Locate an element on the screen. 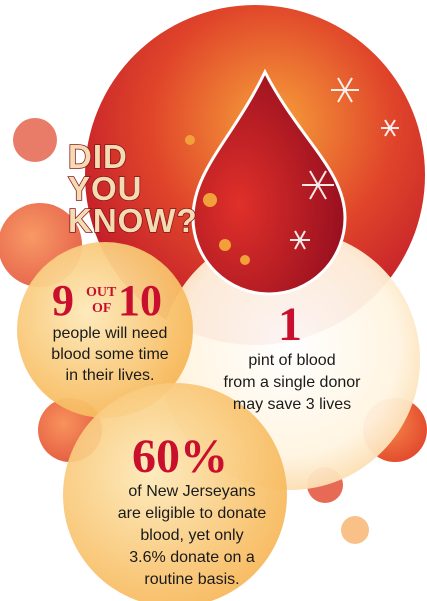 The height and width of the screenshot is (601, 427). fact-text: pint of blood is located at coordinates (291, 360).